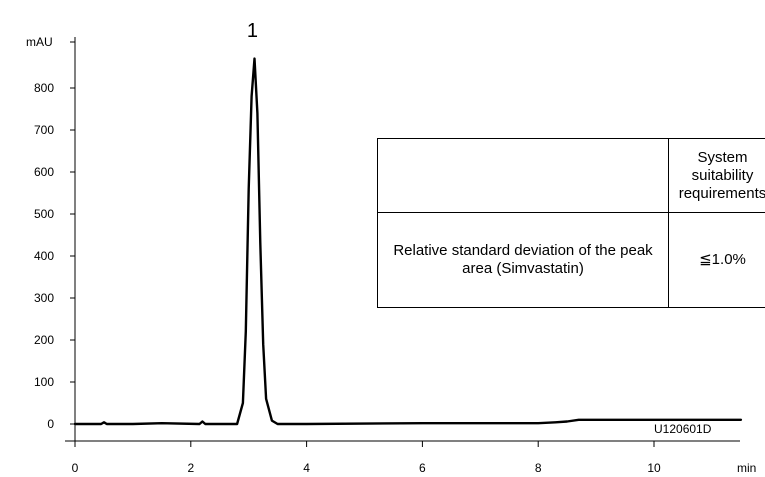 This screenshot has height=477, width=765. What do you see at coordinates (44, 214) in the screenshot?
I see `y-tick-label: 500` at bounding box center [44, 214].